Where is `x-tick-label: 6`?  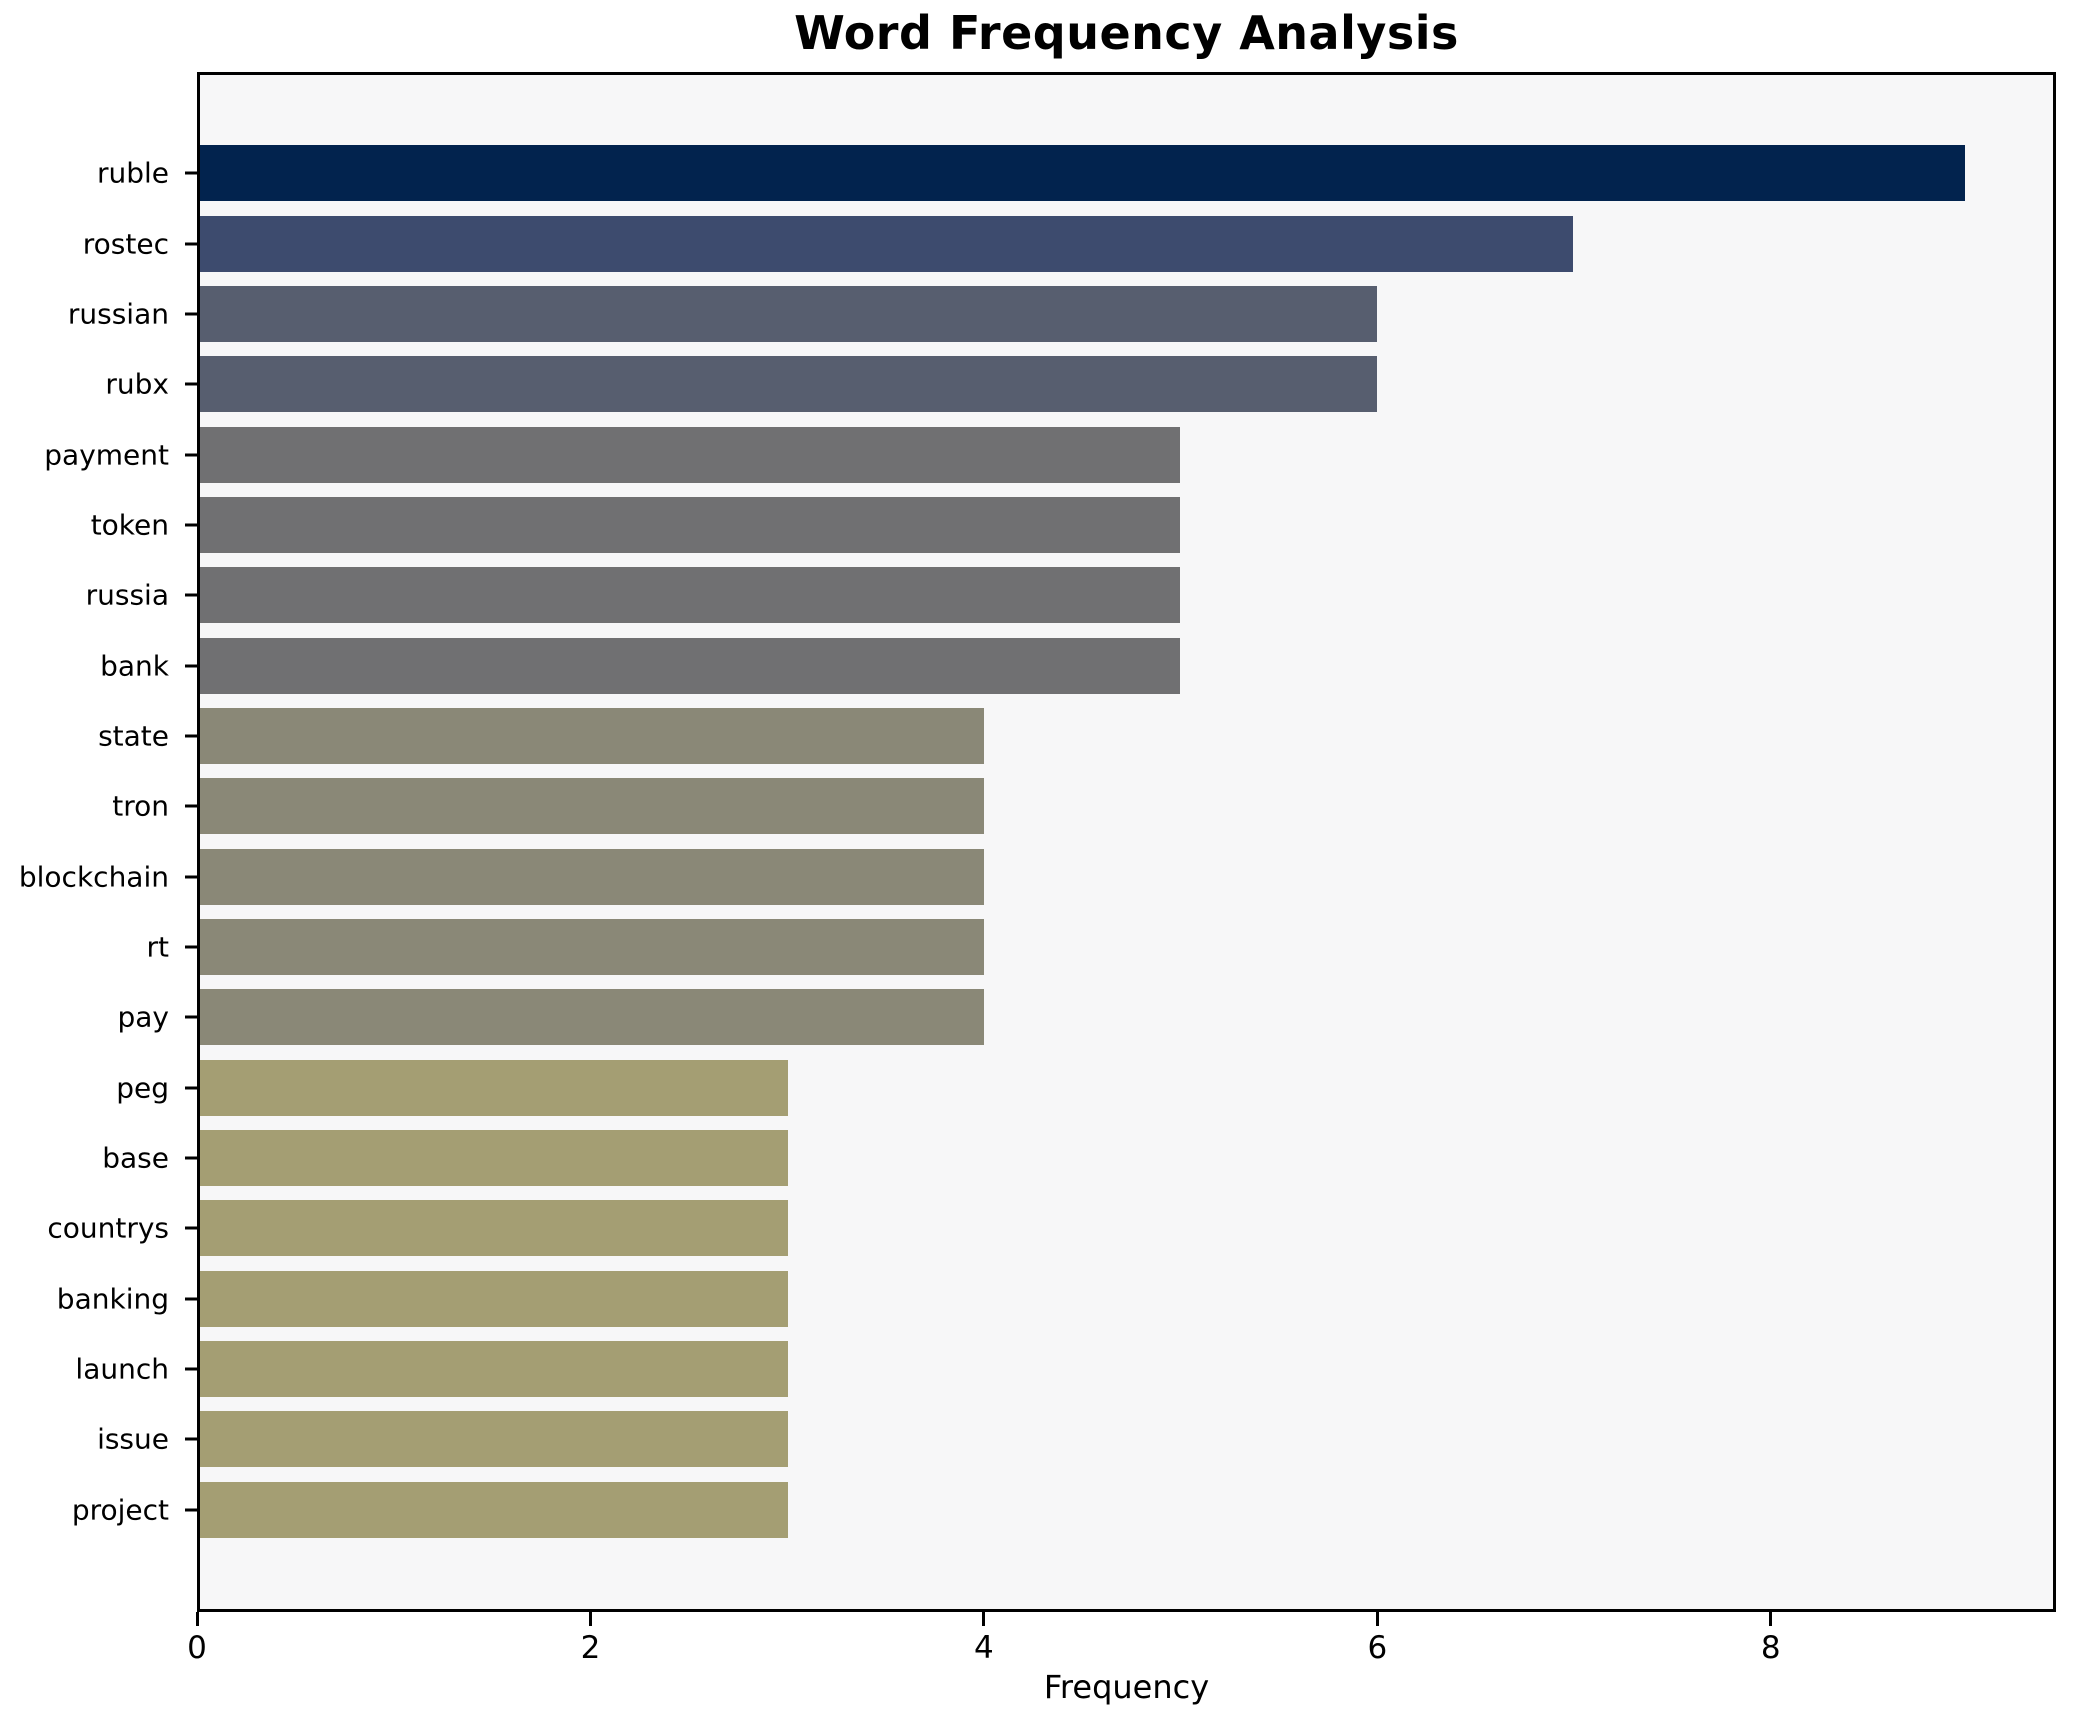 x-tick-label: 6 is located at coordinates (1377, 1648).